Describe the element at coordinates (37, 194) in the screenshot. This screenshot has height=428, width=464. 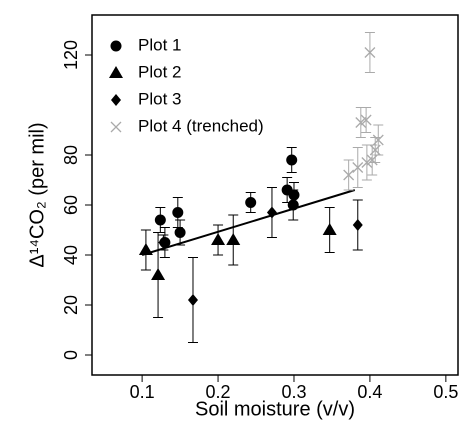
I see `y-axis-label: Δ¹⁴CO₂ (per mil)` at that location.